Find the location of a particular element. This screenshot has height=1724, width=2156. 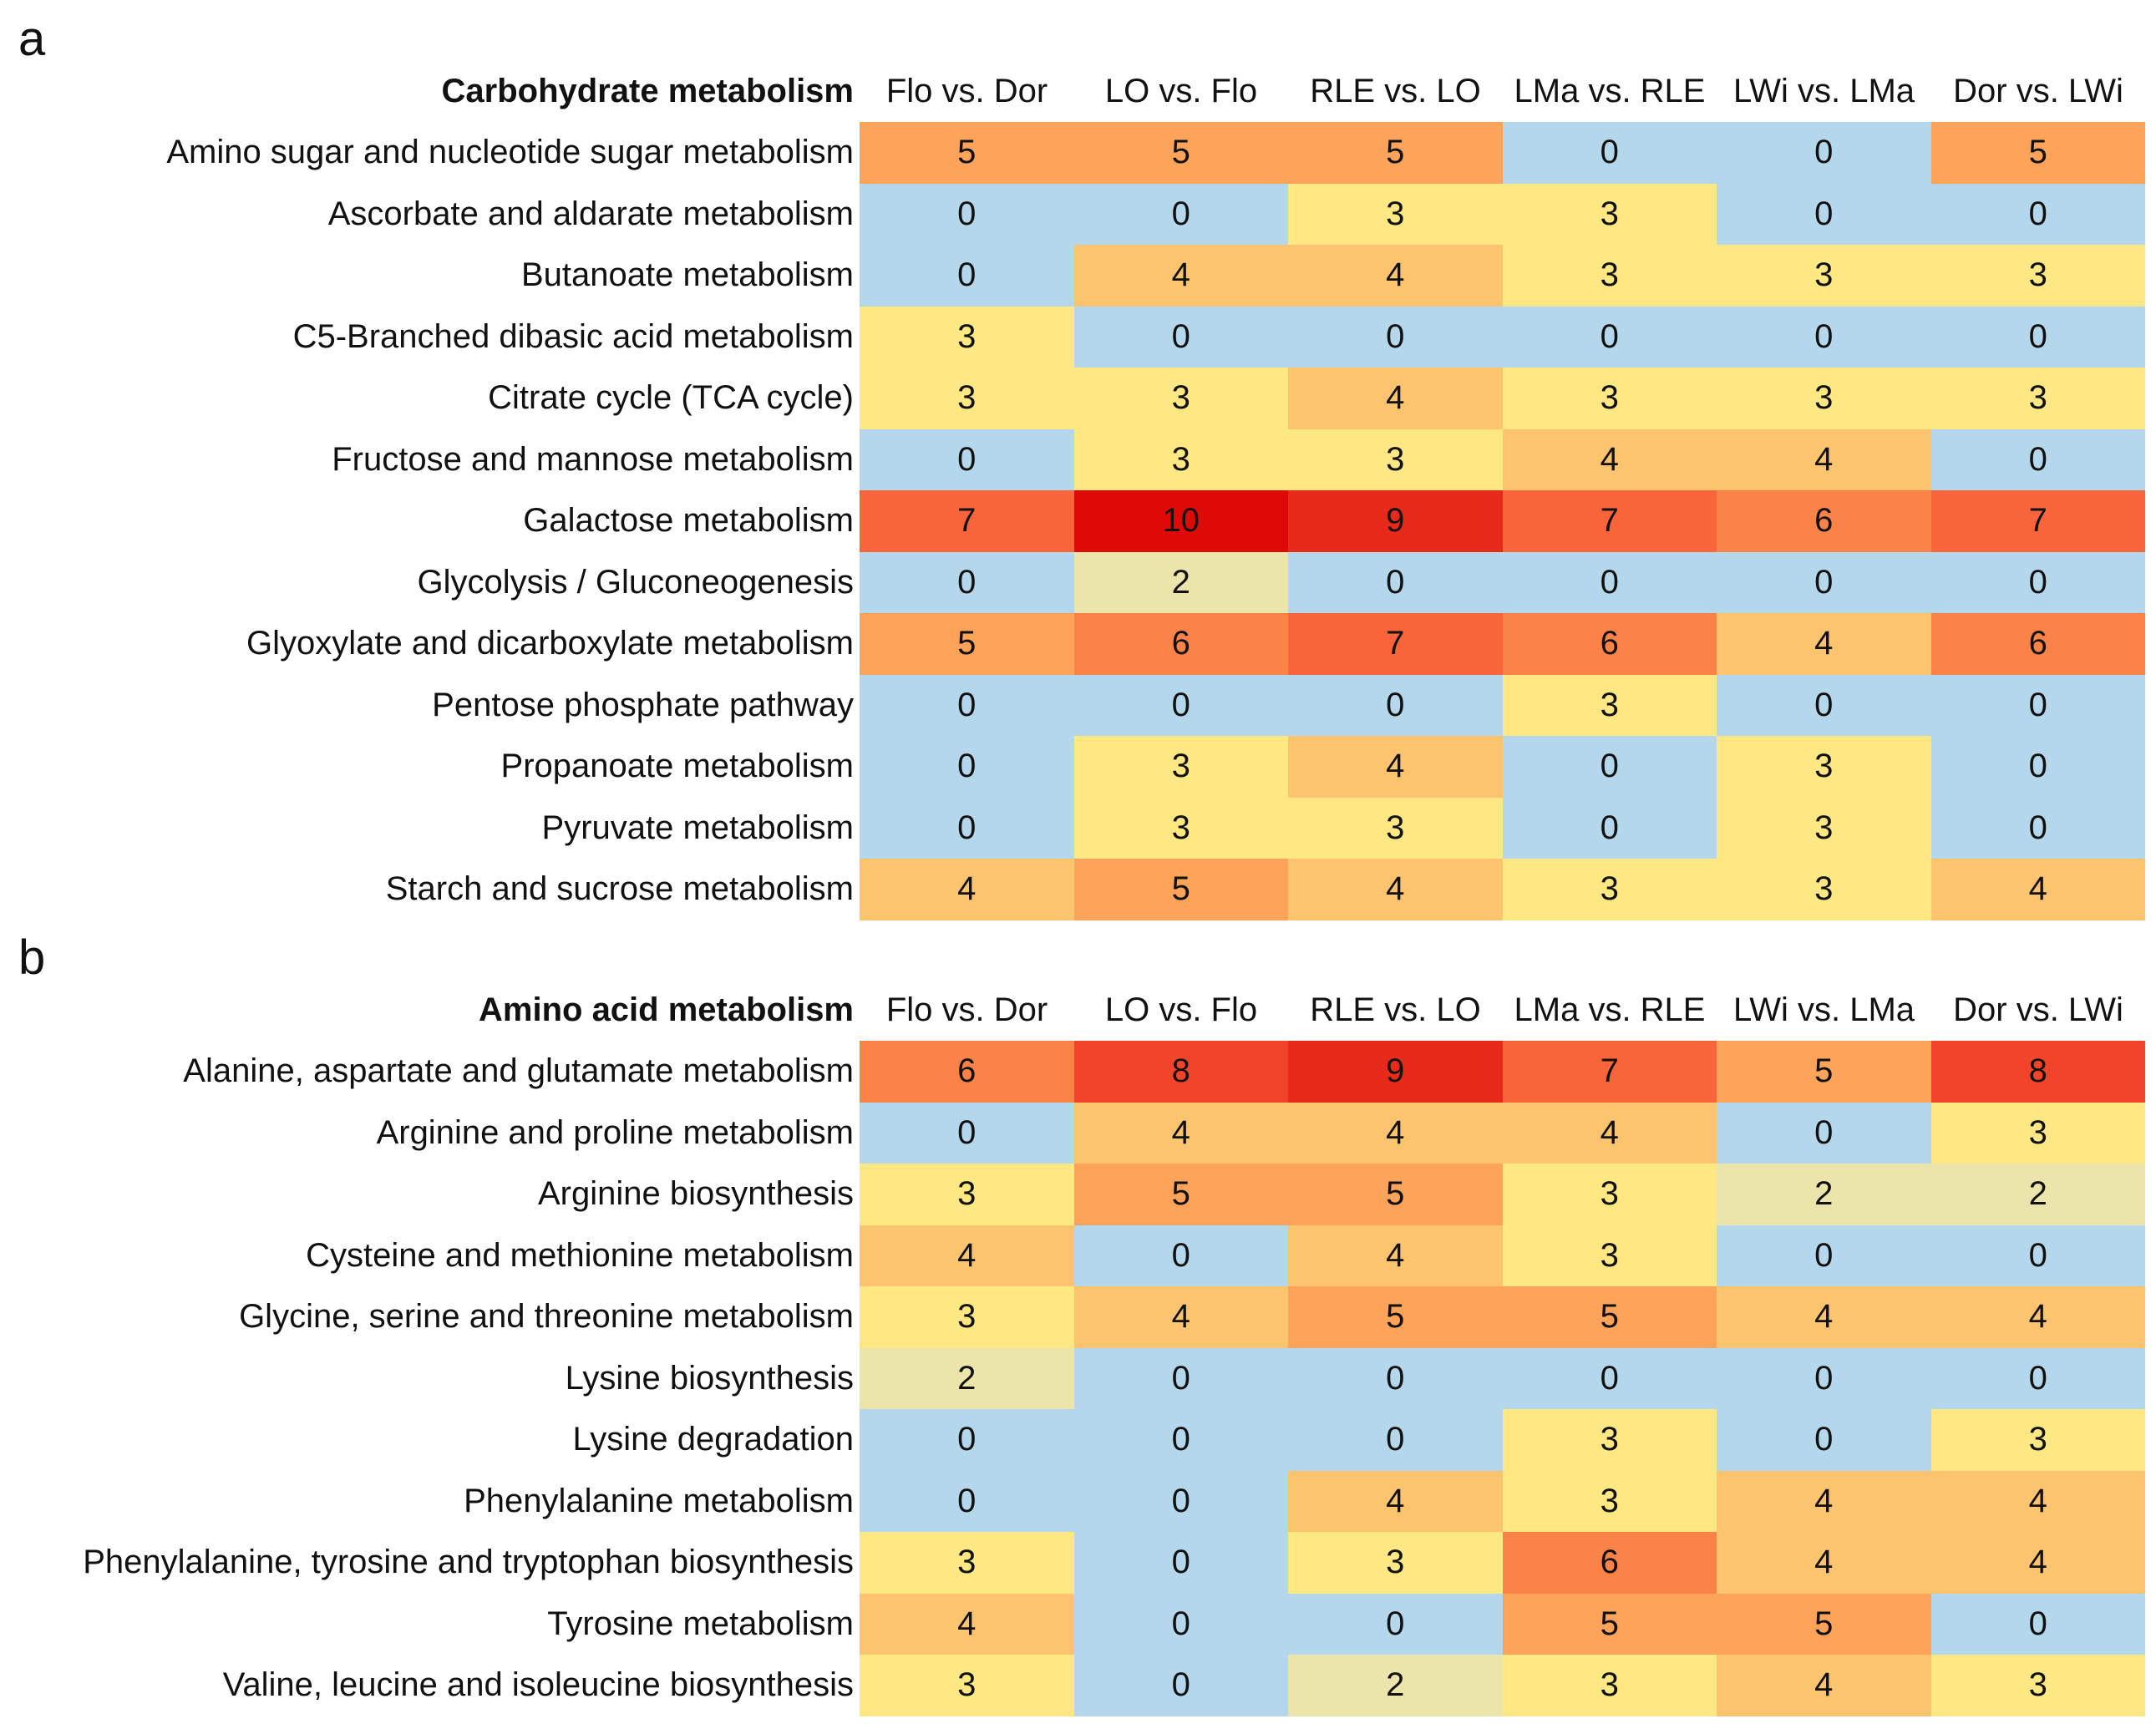

row-label: Glyoxylate and dicarboxylate metabolism is located at coordinates (550, 643).